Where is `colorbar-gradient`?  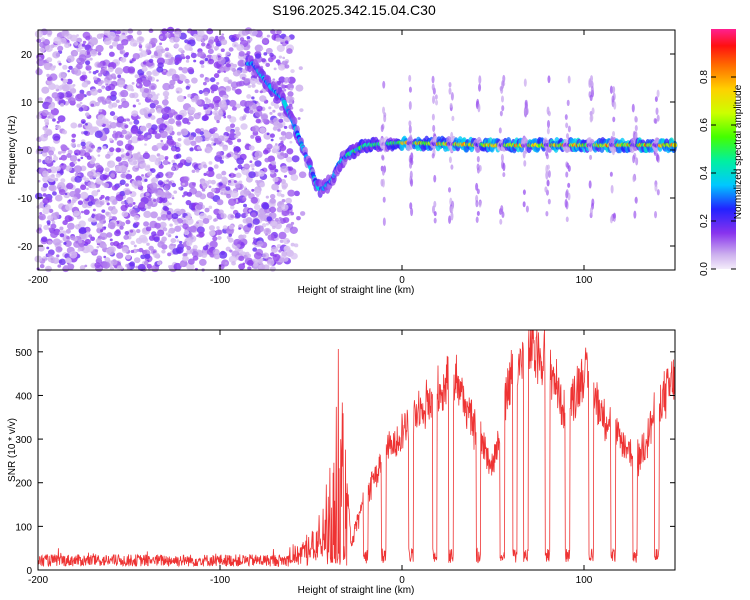
colorbar-gradient is located at coordinates (723, 149).